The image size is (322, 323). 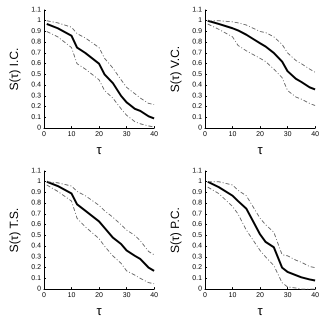 I want to click on y-axis-title: S(τ) V.C., so click(x=175, y=69).